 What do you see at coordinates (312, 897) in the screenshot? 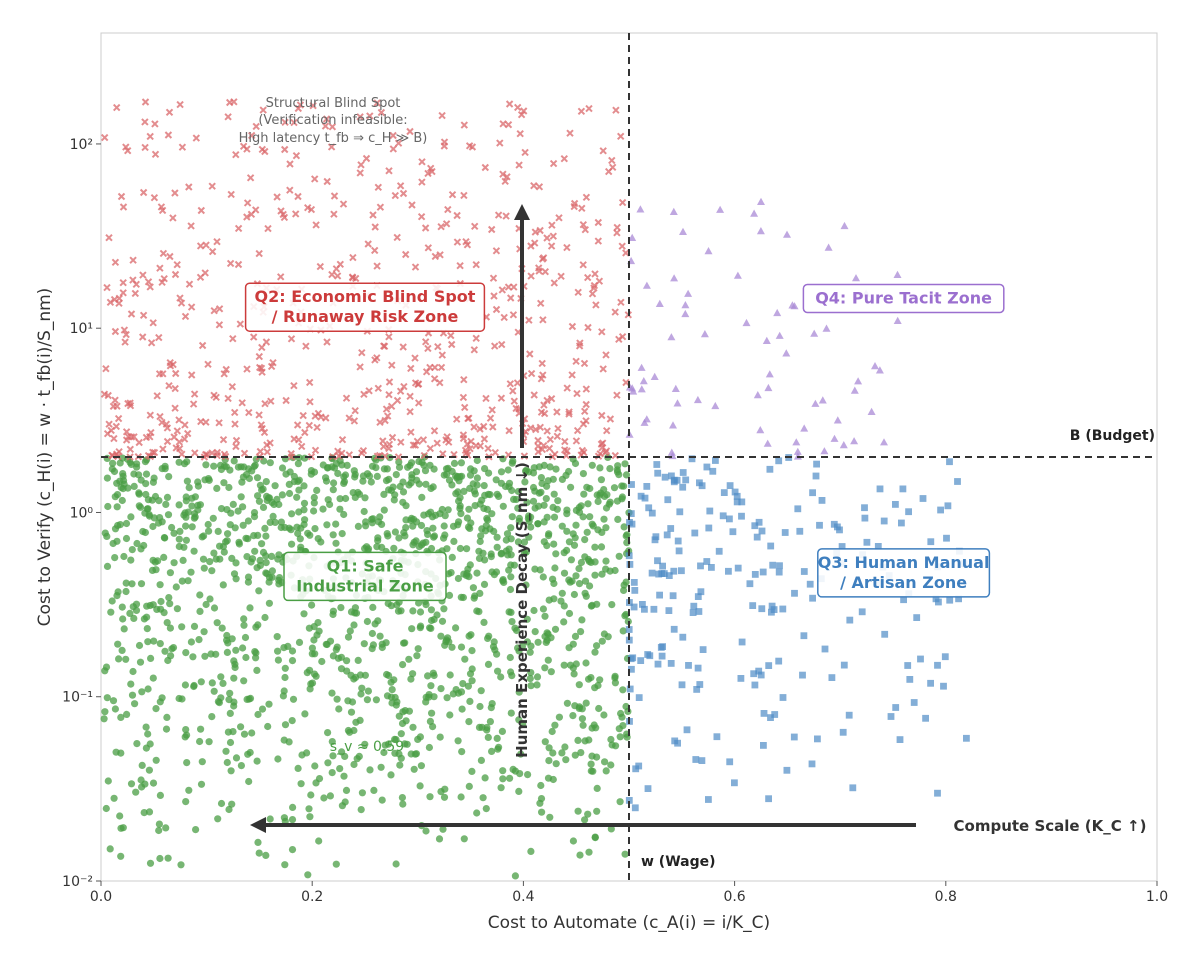
I see `x-tick-label: 0.2` at bounding box center [312, 897].